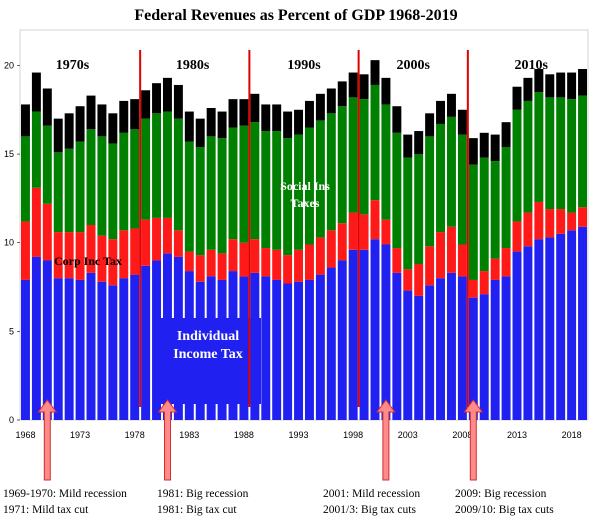 This screenshot has height=524, width=592. I want to click on y-tick-label: 0, so click(11, 420).